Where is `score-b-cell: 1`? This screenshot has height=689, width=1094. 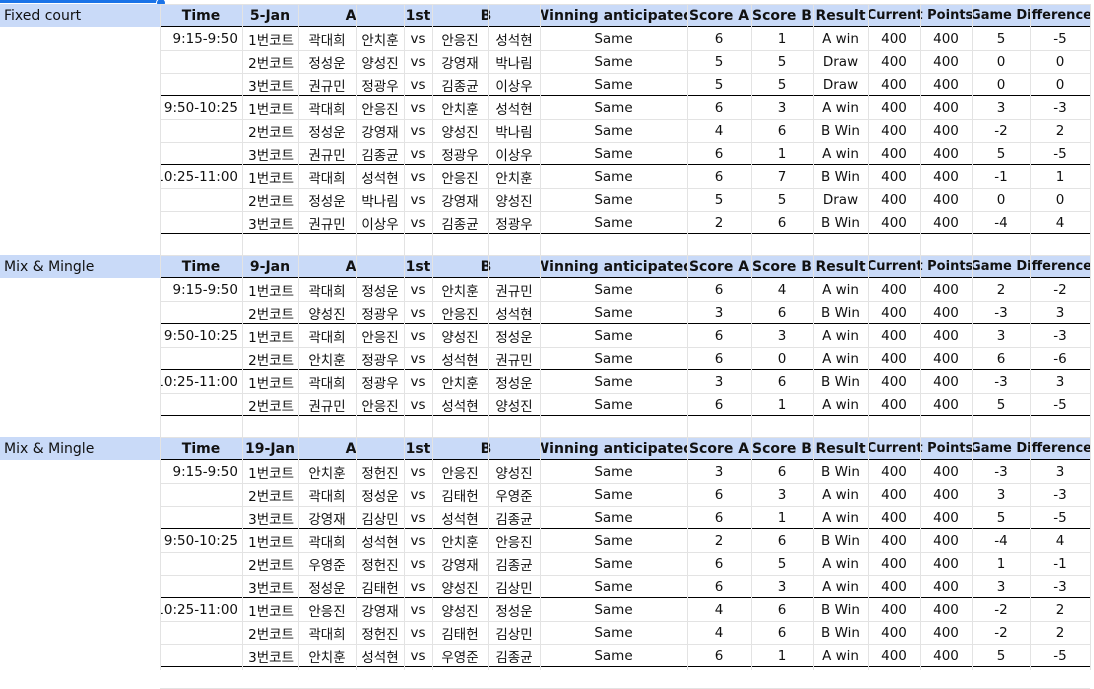 score-b-cell: 1 is located at coordinates (782, 404).